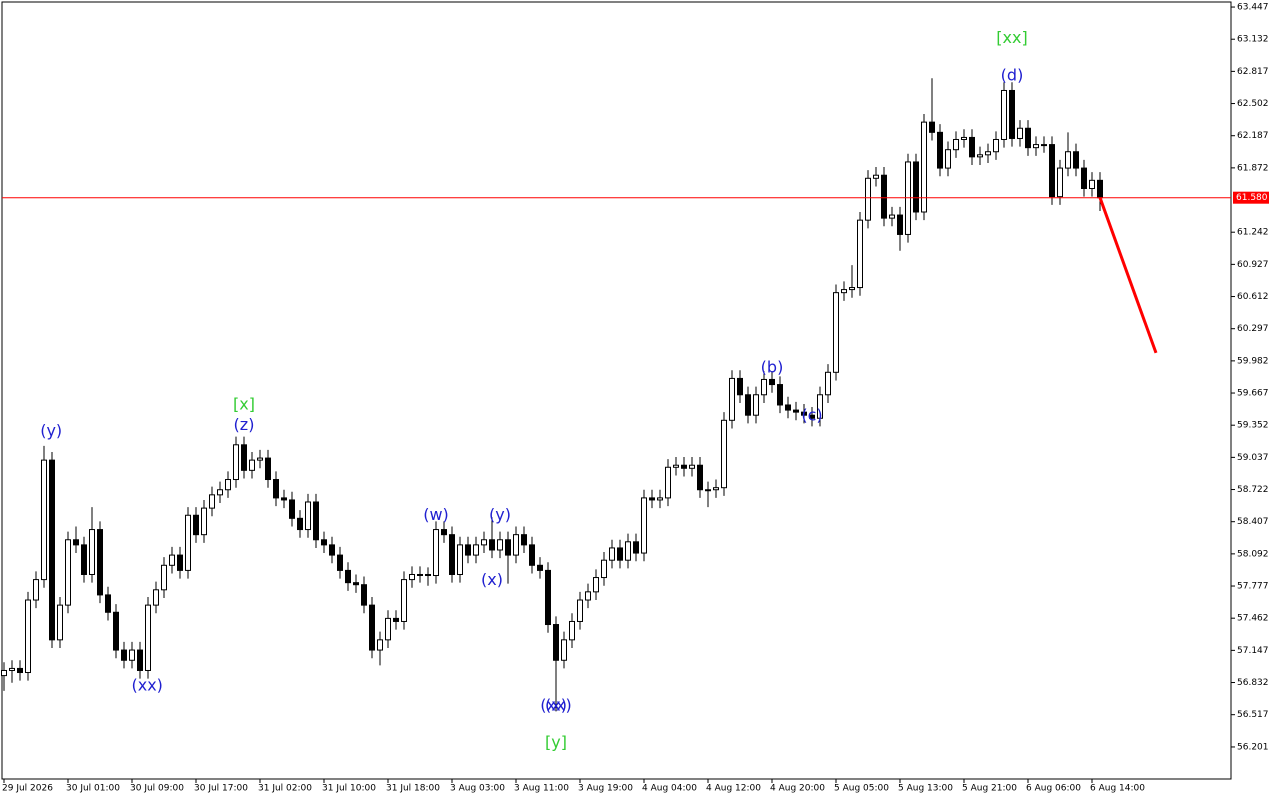 Image resolution: width=1280 pixels, height=800 pixels. I want to click on x-tick-label: 5 Aug 05:00, so click(861, 789).